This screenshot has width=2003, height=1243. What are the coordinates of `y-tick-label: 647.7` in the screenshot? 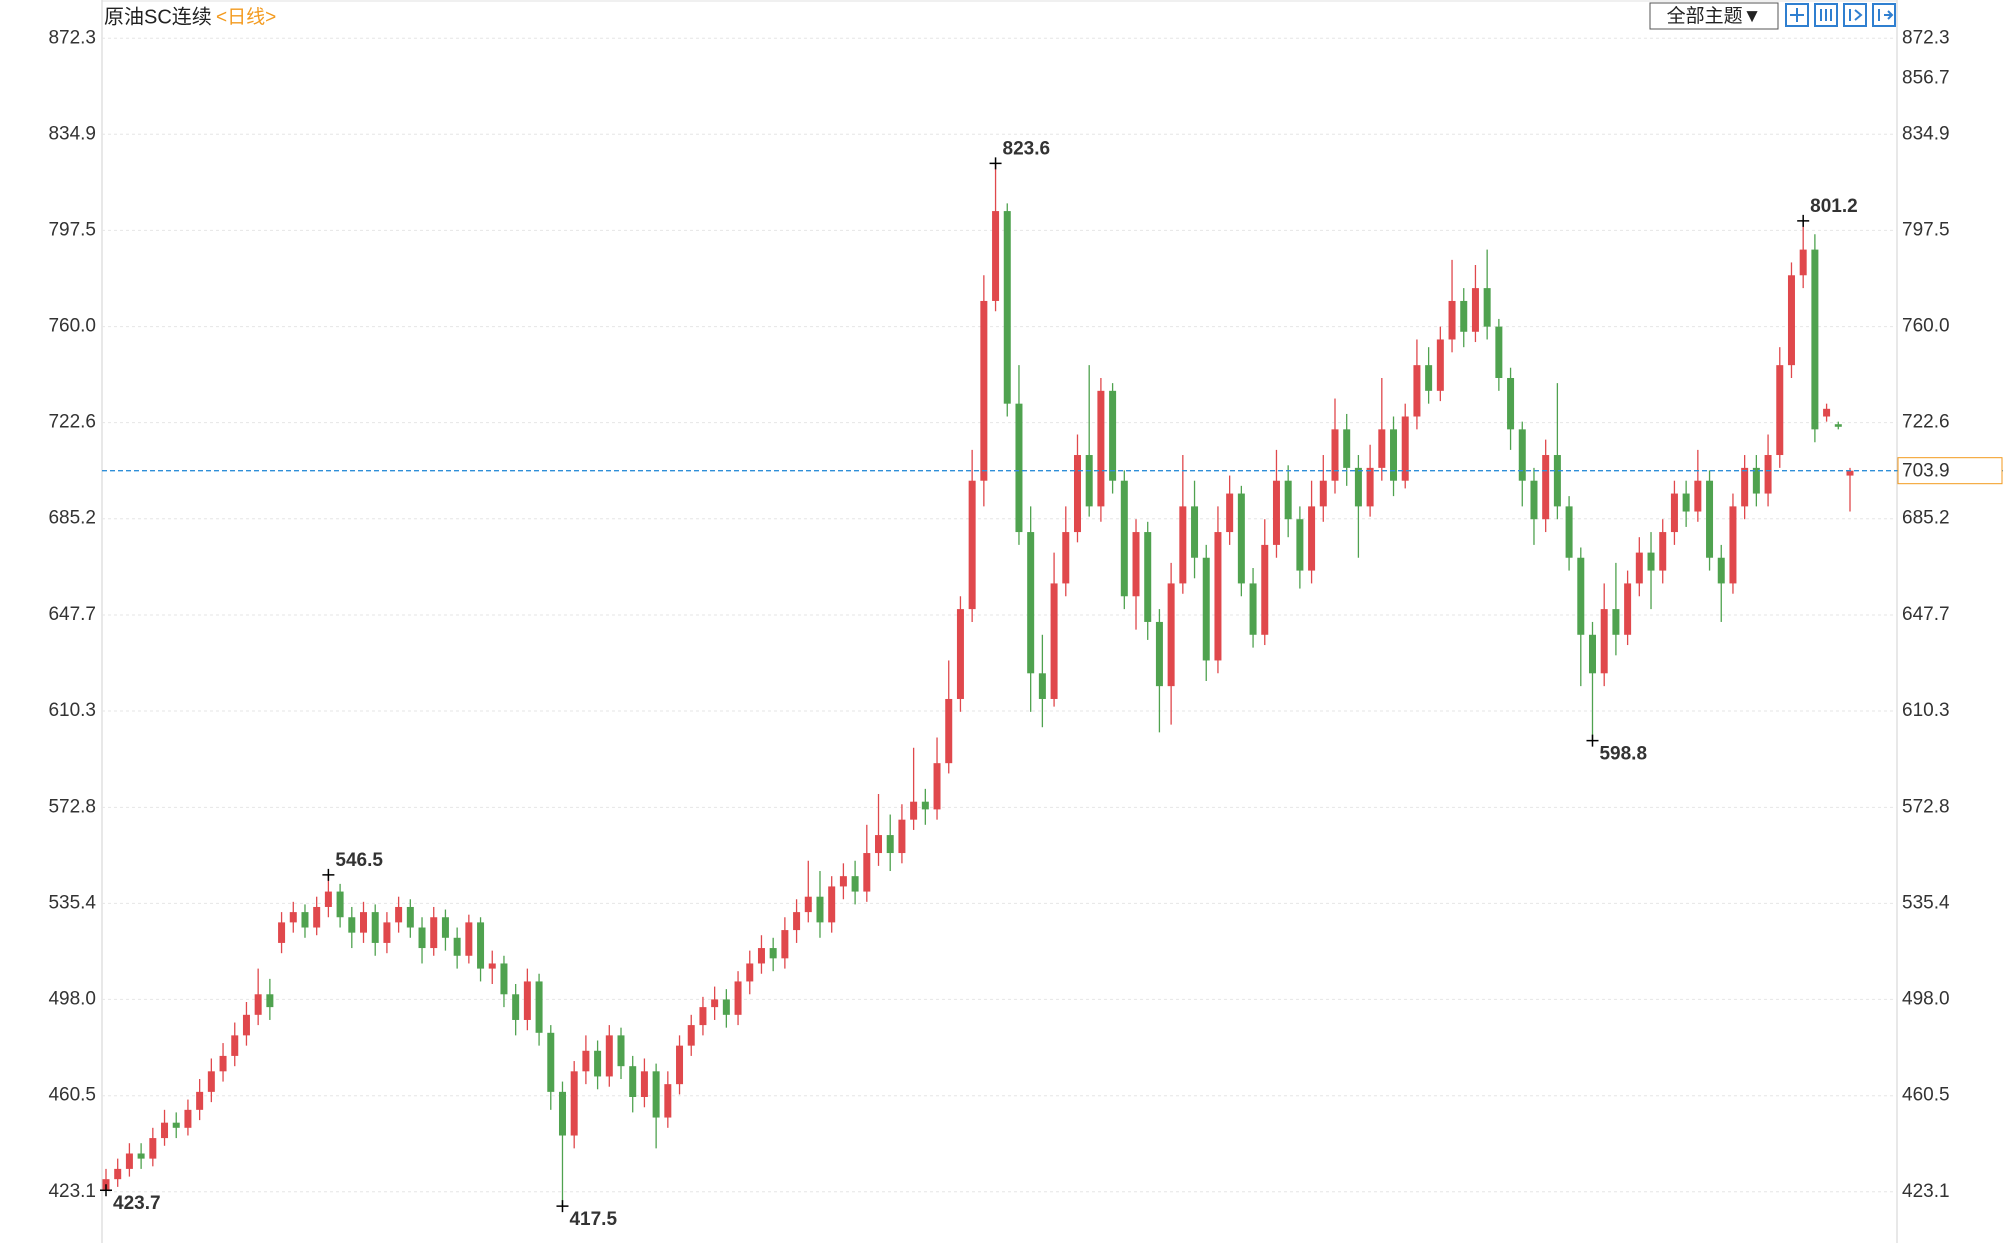 It's located at (72, 614).